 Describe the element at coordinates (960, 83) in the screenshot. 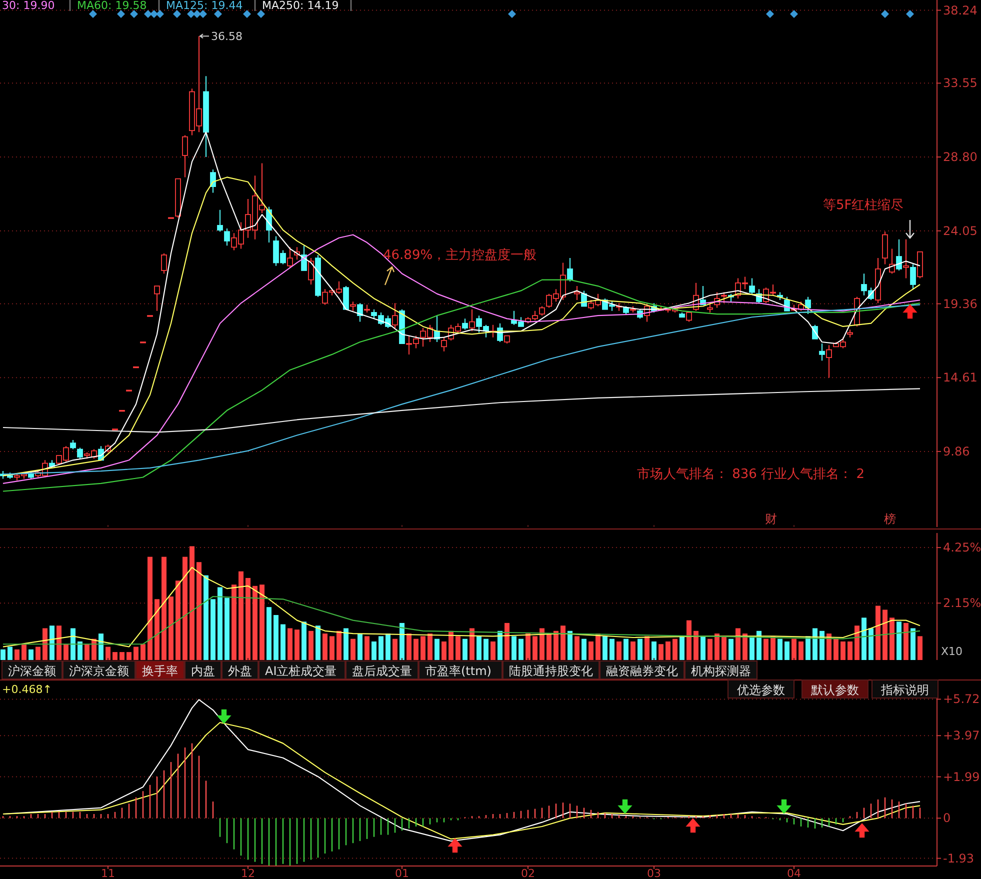

I see `y-tick-label: 33.55` at that location.